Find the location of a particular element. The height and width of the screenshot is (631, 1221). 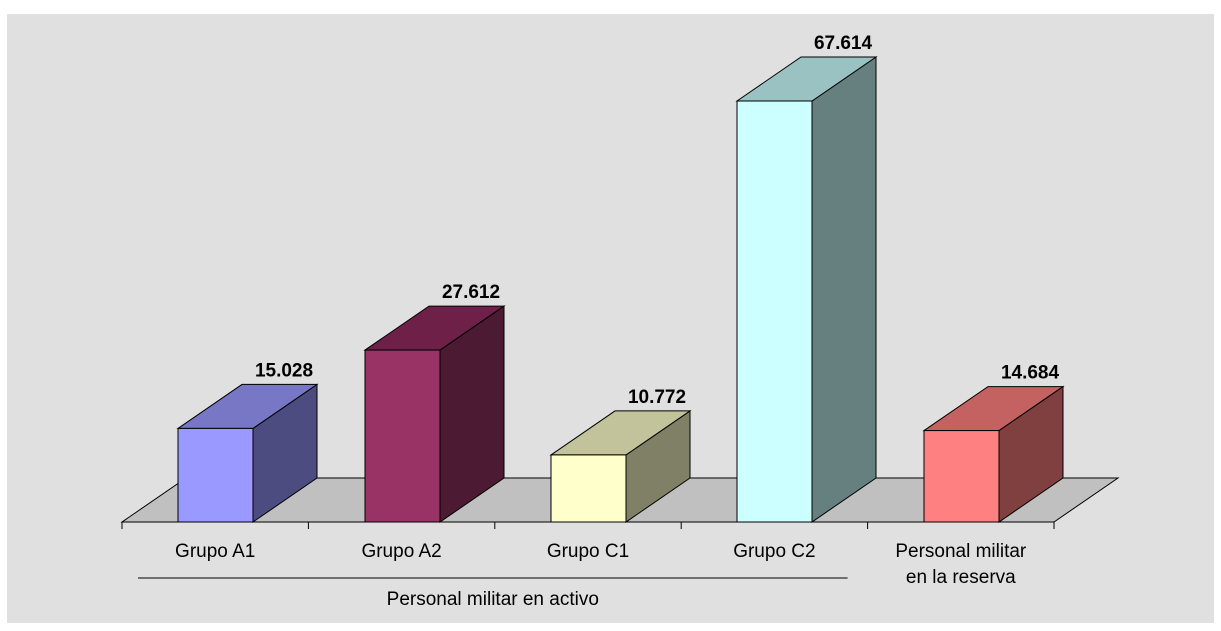

x-tick-label: en la reserva is located at coordinates (961, 577).